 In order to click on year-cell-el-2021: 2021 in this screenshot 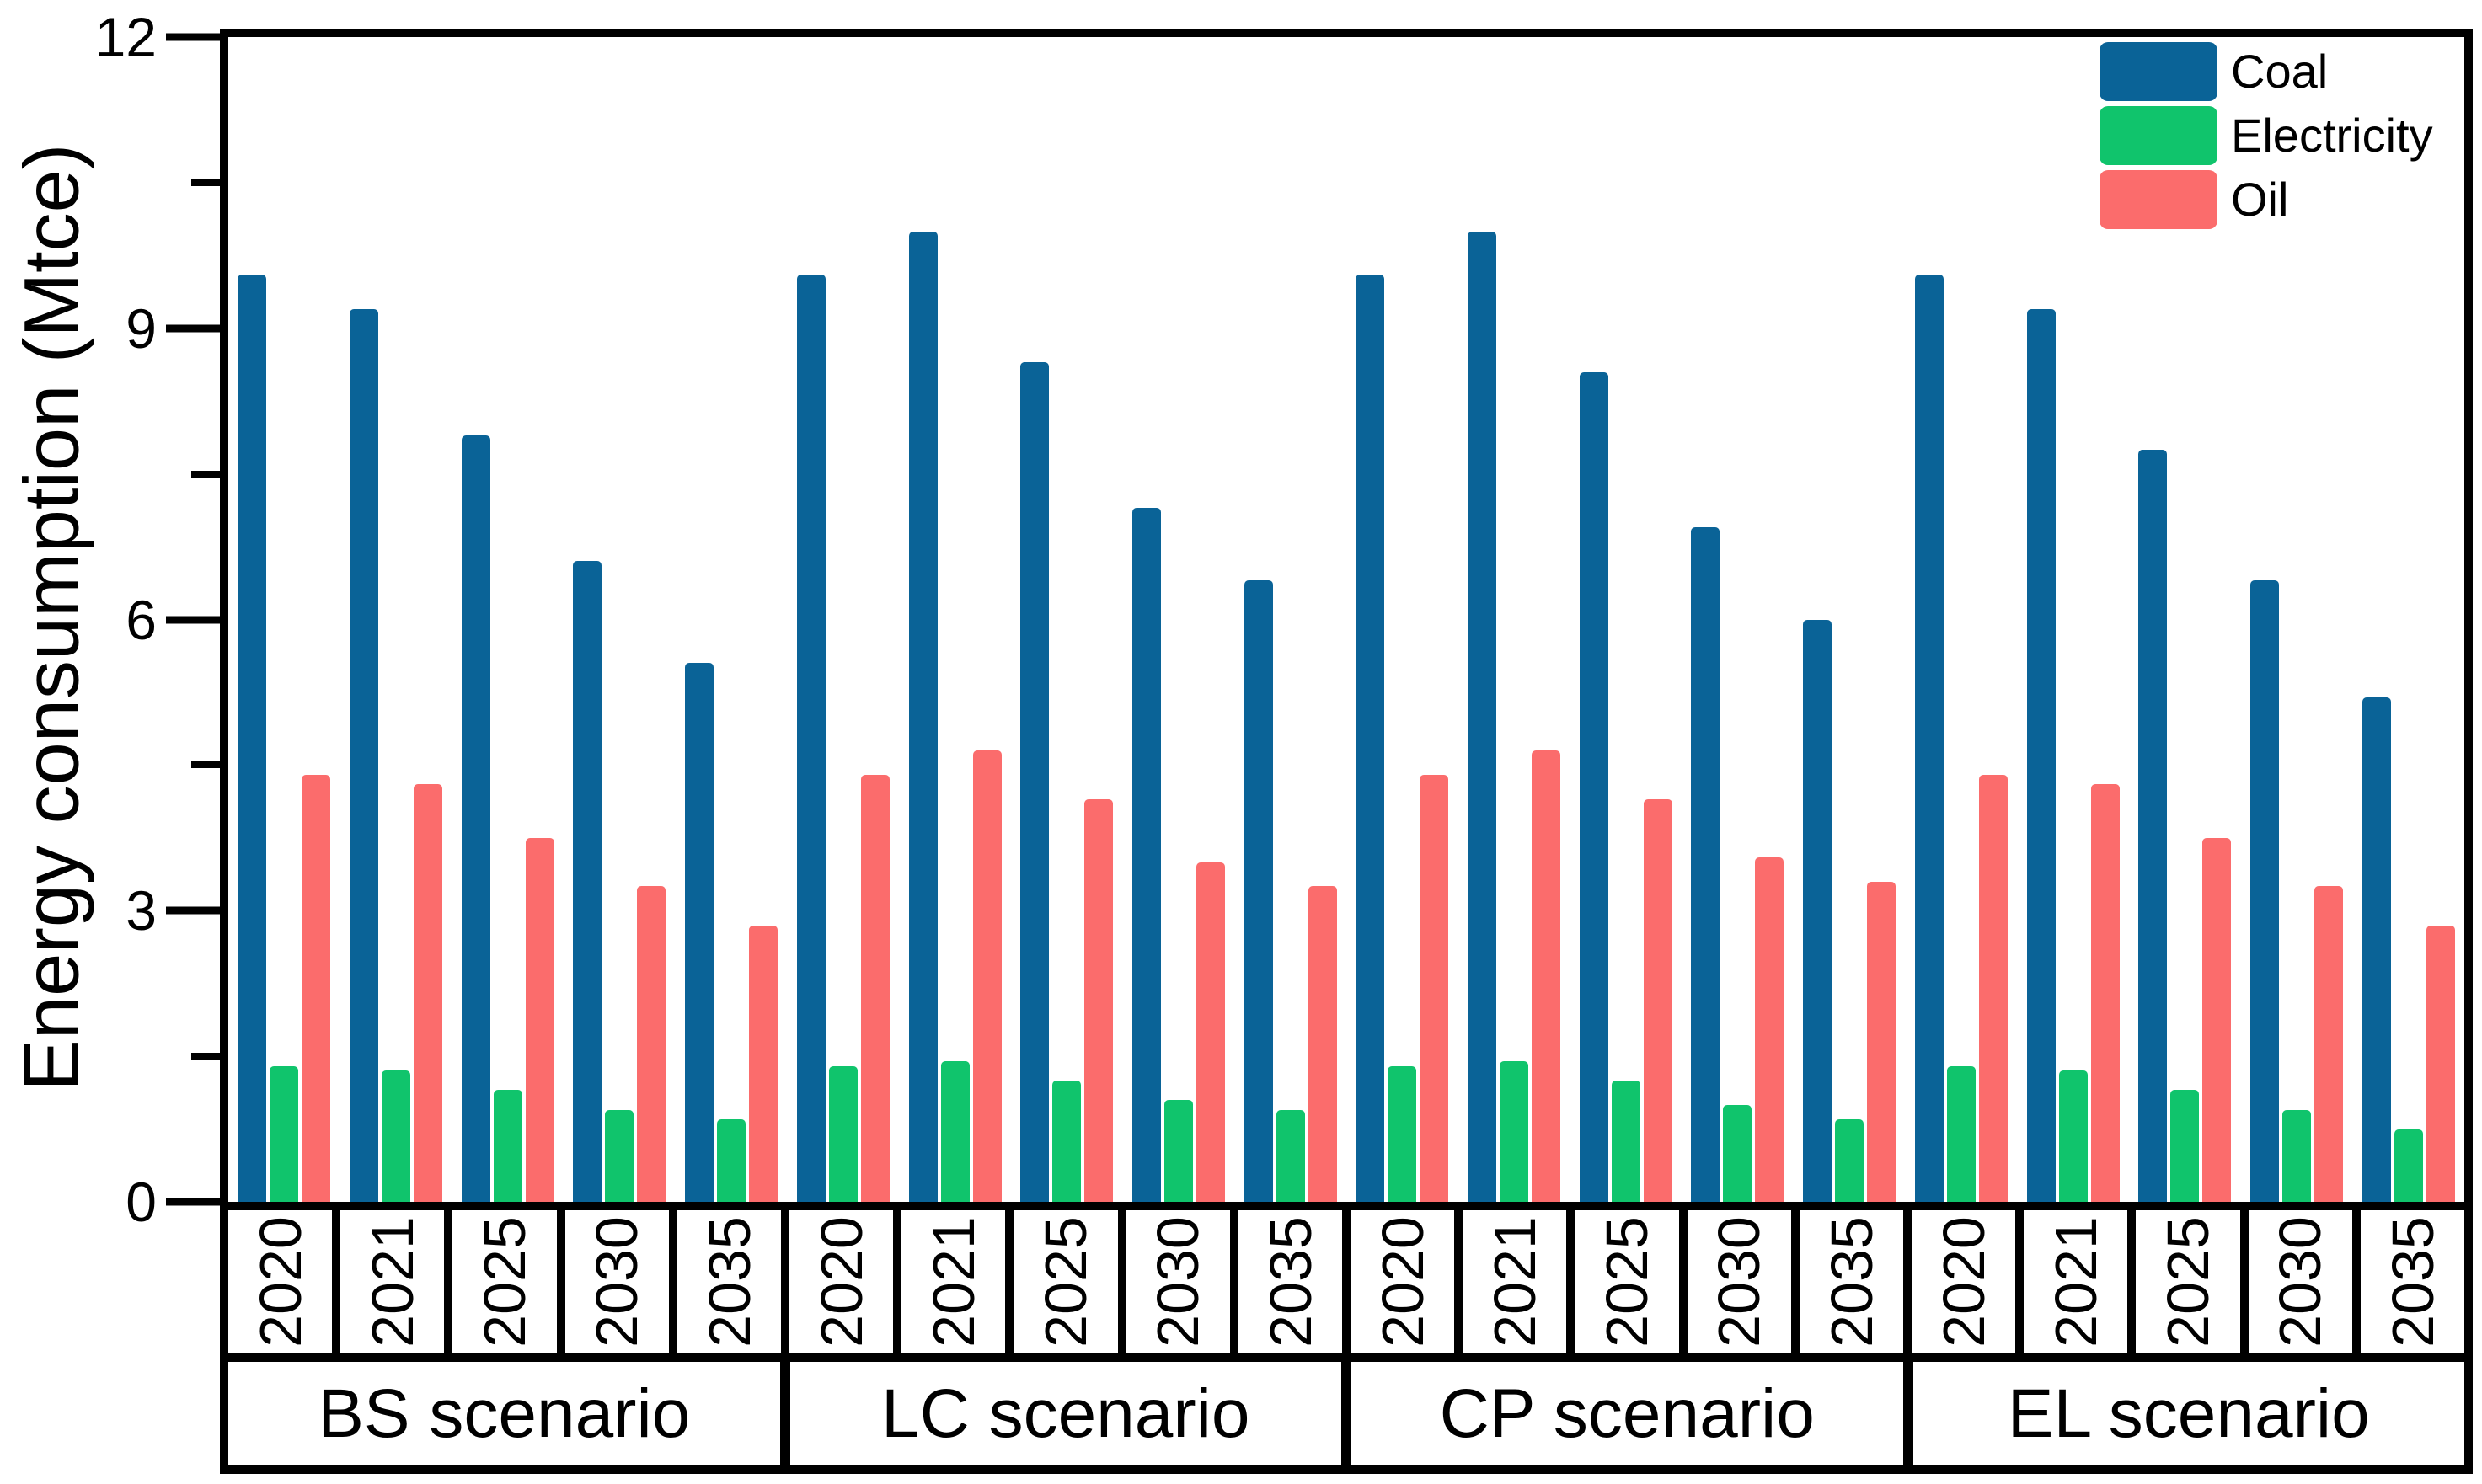, I will do `click(2076, 1282)`.